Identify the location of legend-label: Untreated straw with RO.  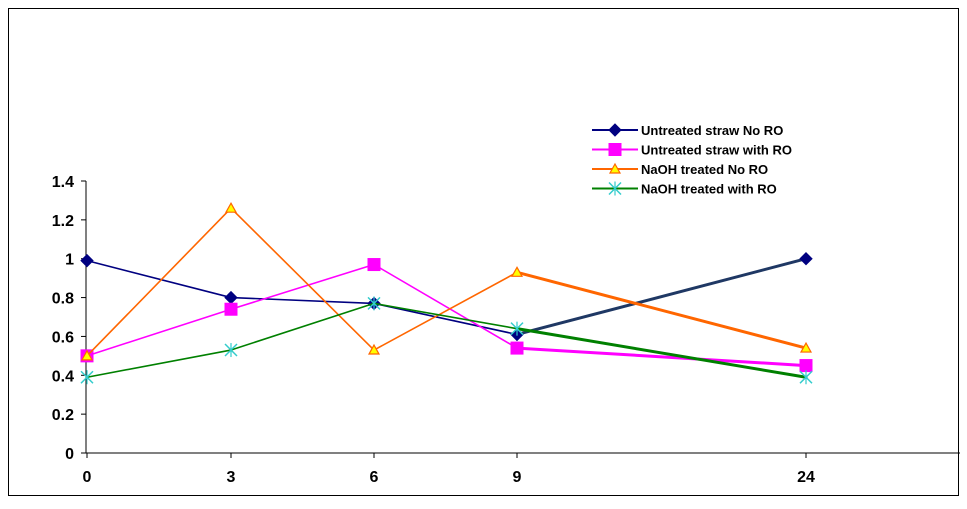
(716, 150).